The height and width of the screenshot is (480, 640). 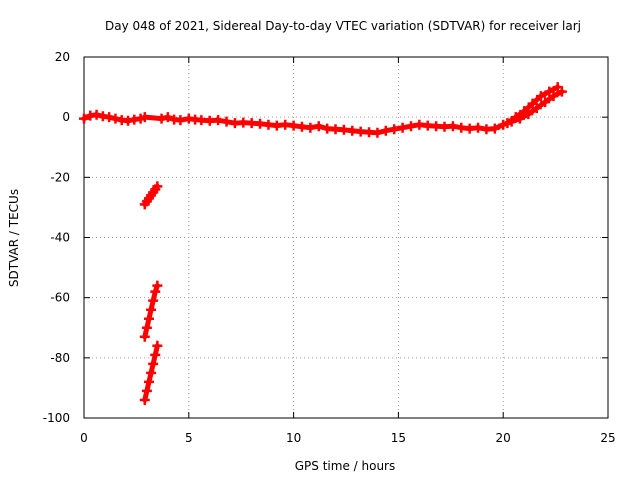 What do you see at coordinates (345, 466) in the screenshot?
I see `x-axis-label: GPS time / hours` at bounding box center [345, 466].